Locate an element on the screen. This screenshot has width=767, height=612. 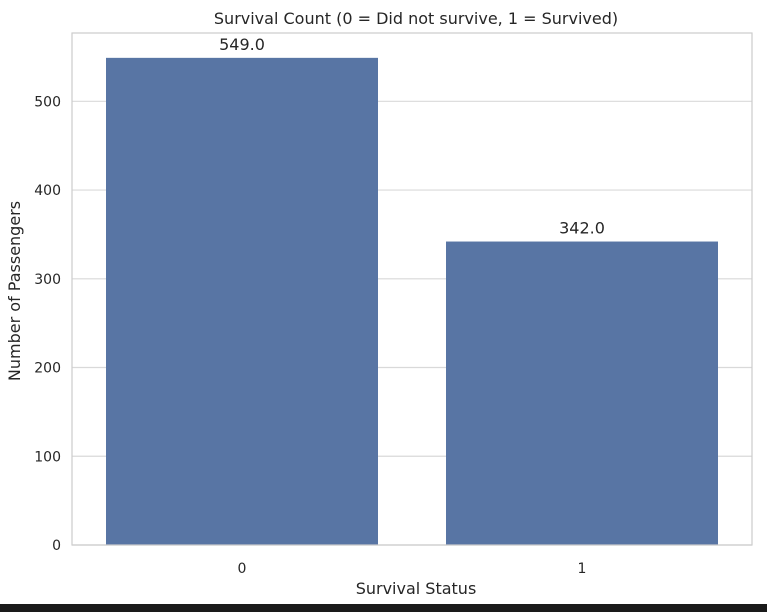
x-axis-label: Survival Status is located at coordinates (416, 588).